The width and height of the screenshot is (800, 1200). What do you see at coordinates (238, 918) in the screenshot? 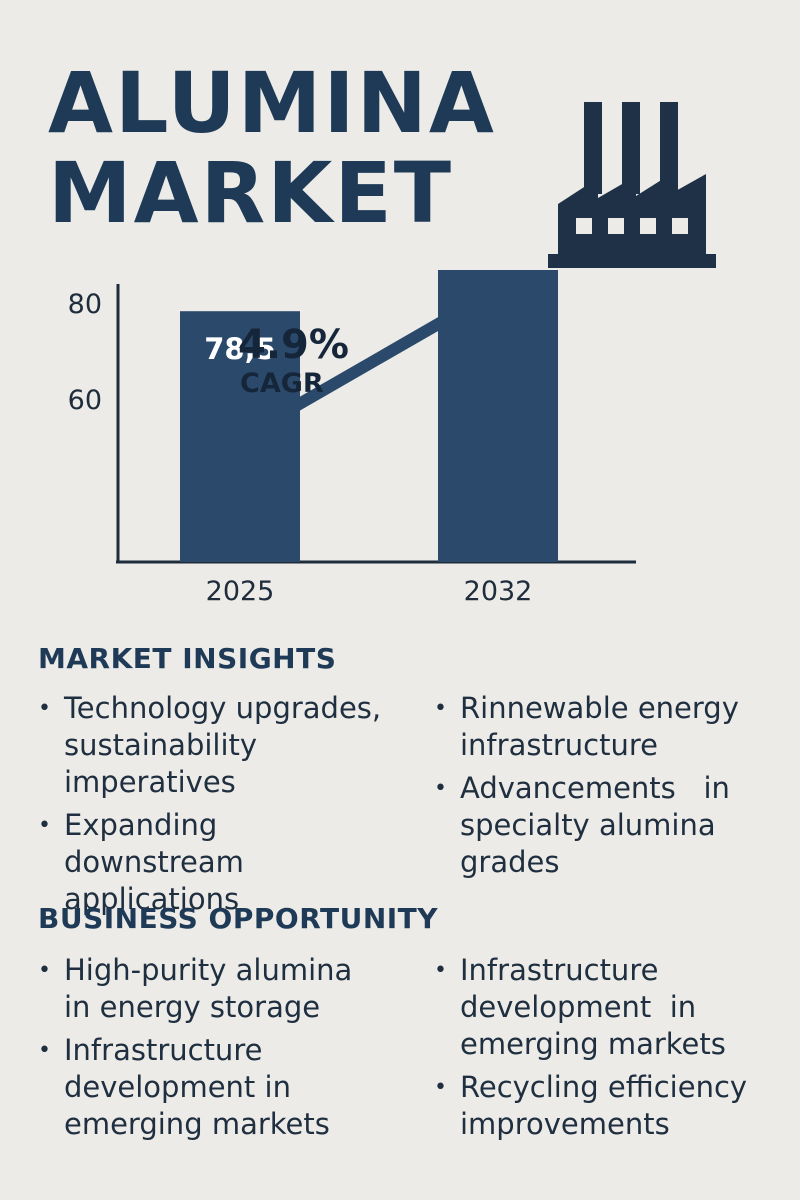
I see `opportunity-heading: BUSINESS OPPORTUNITY` at bounding box center [238, 918].